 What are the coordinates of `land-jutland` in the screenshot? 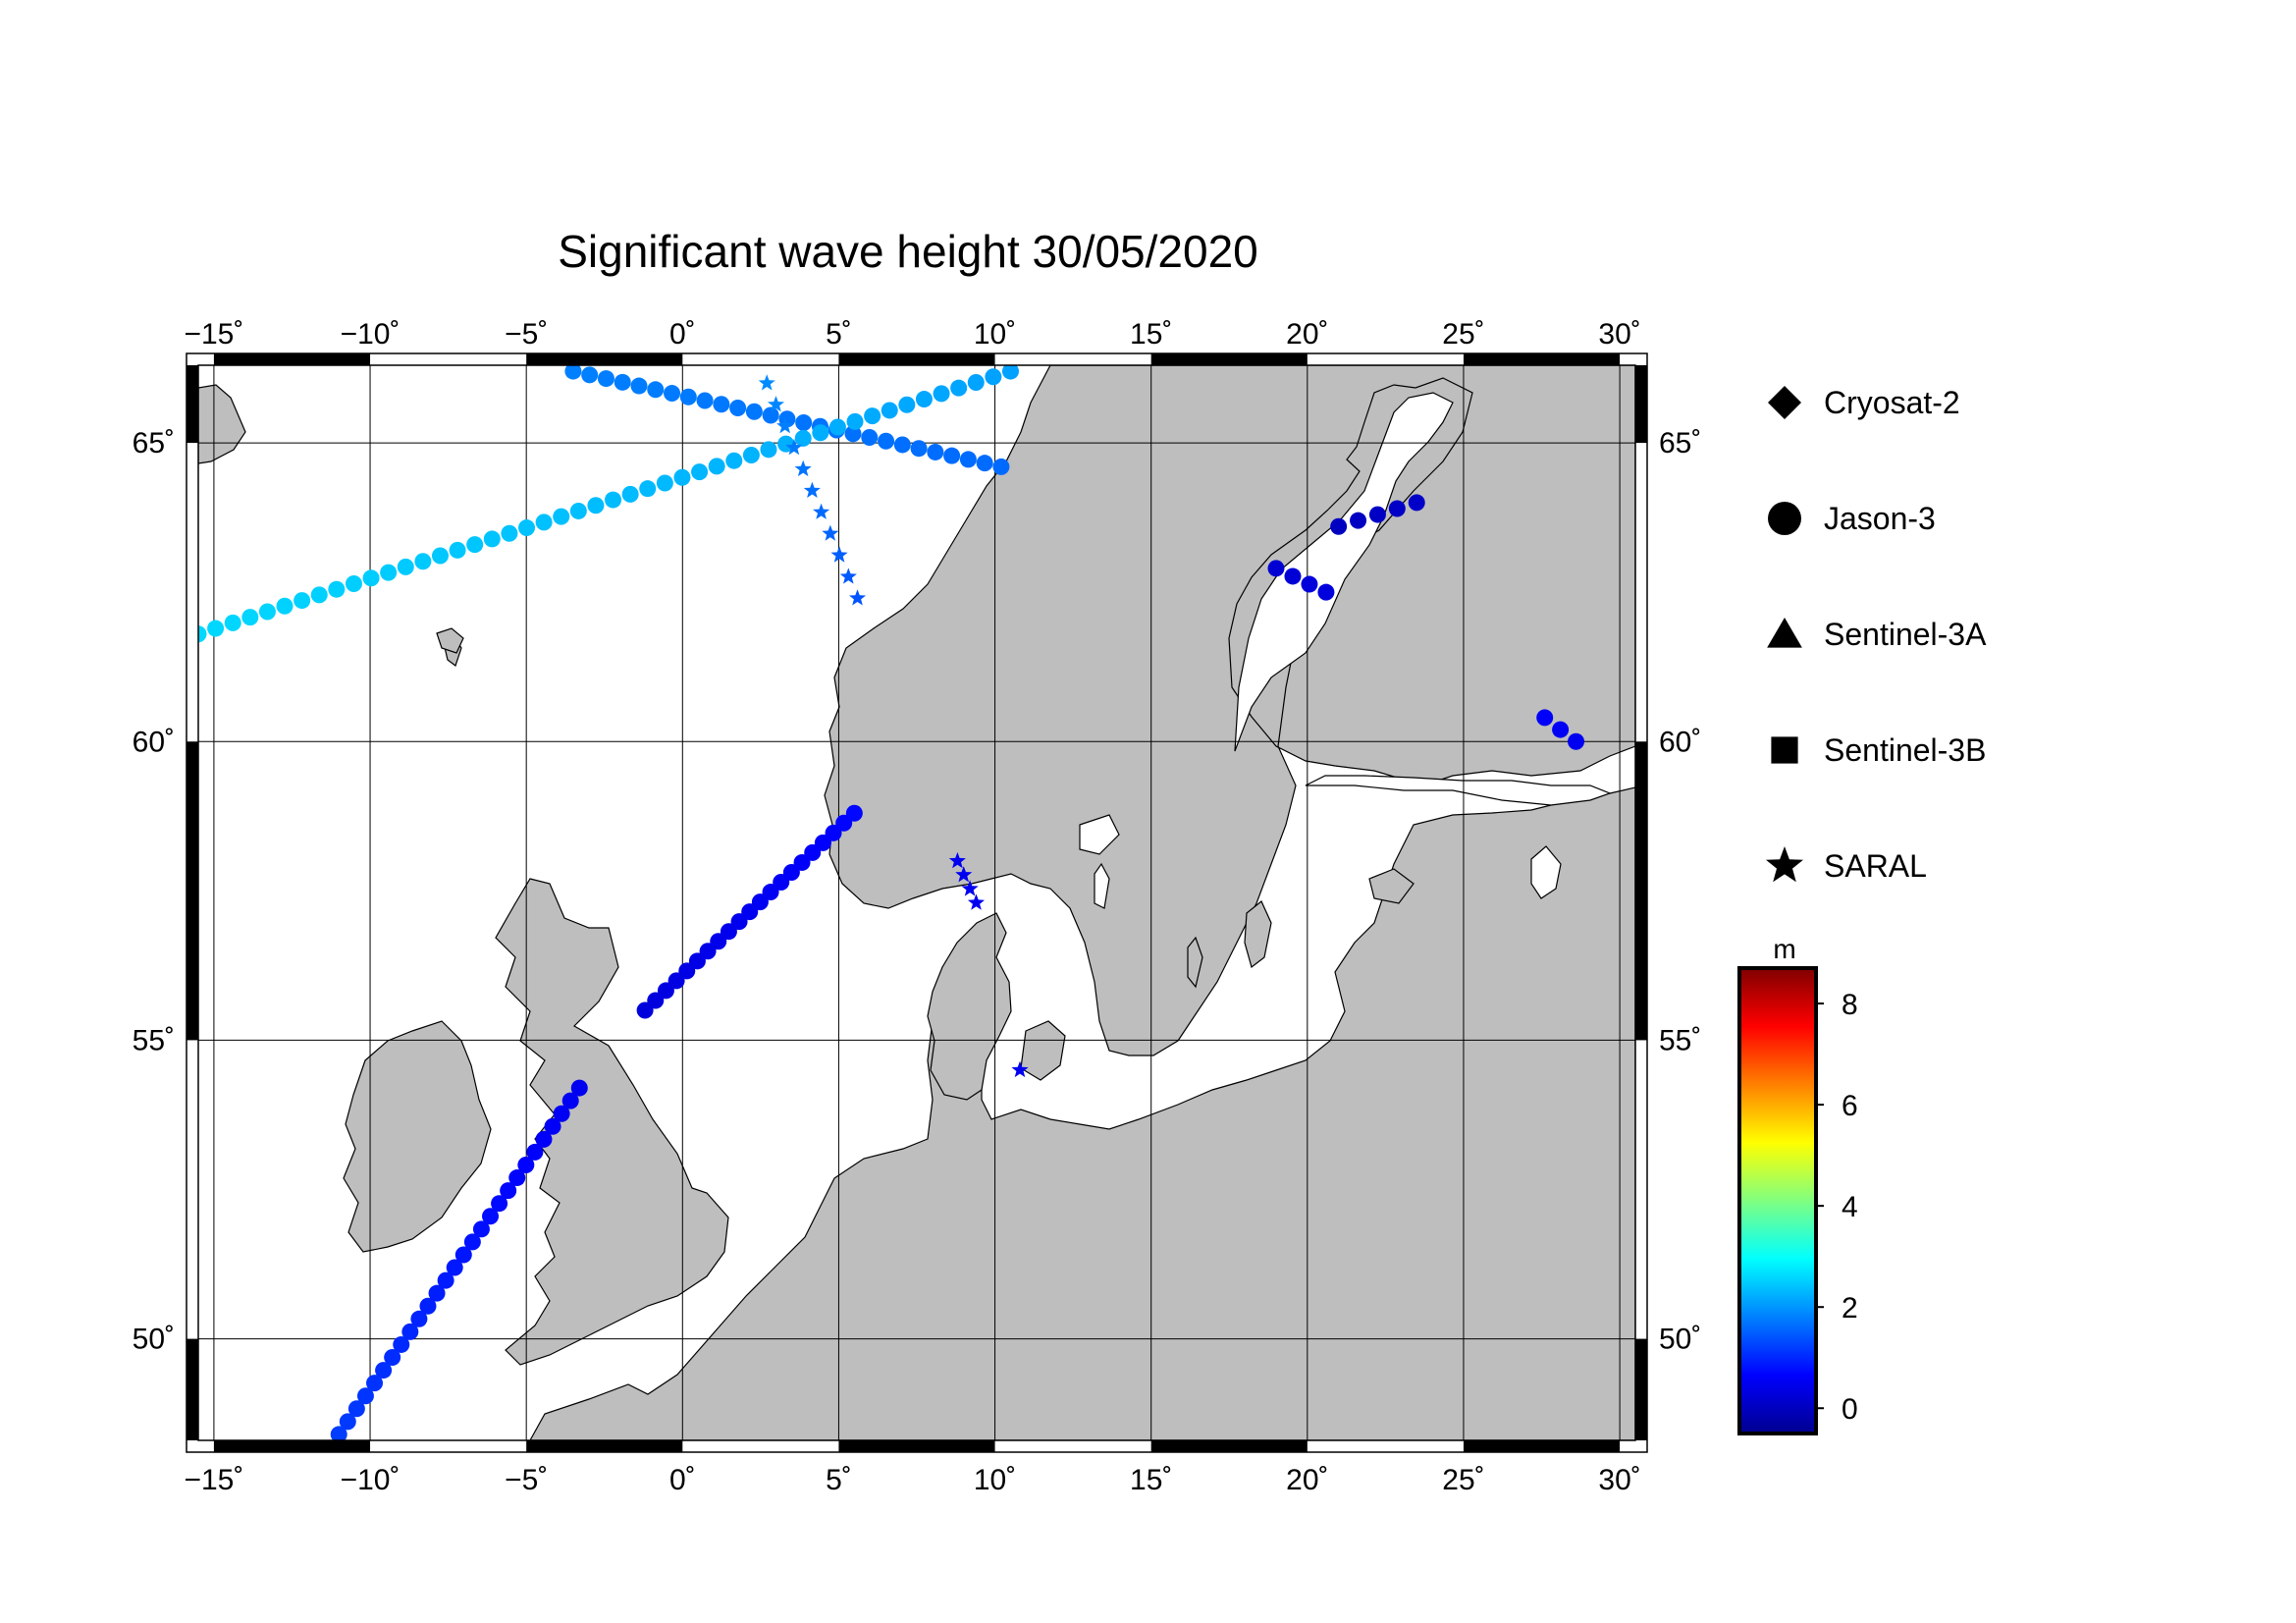 It's located at (970, 1007).